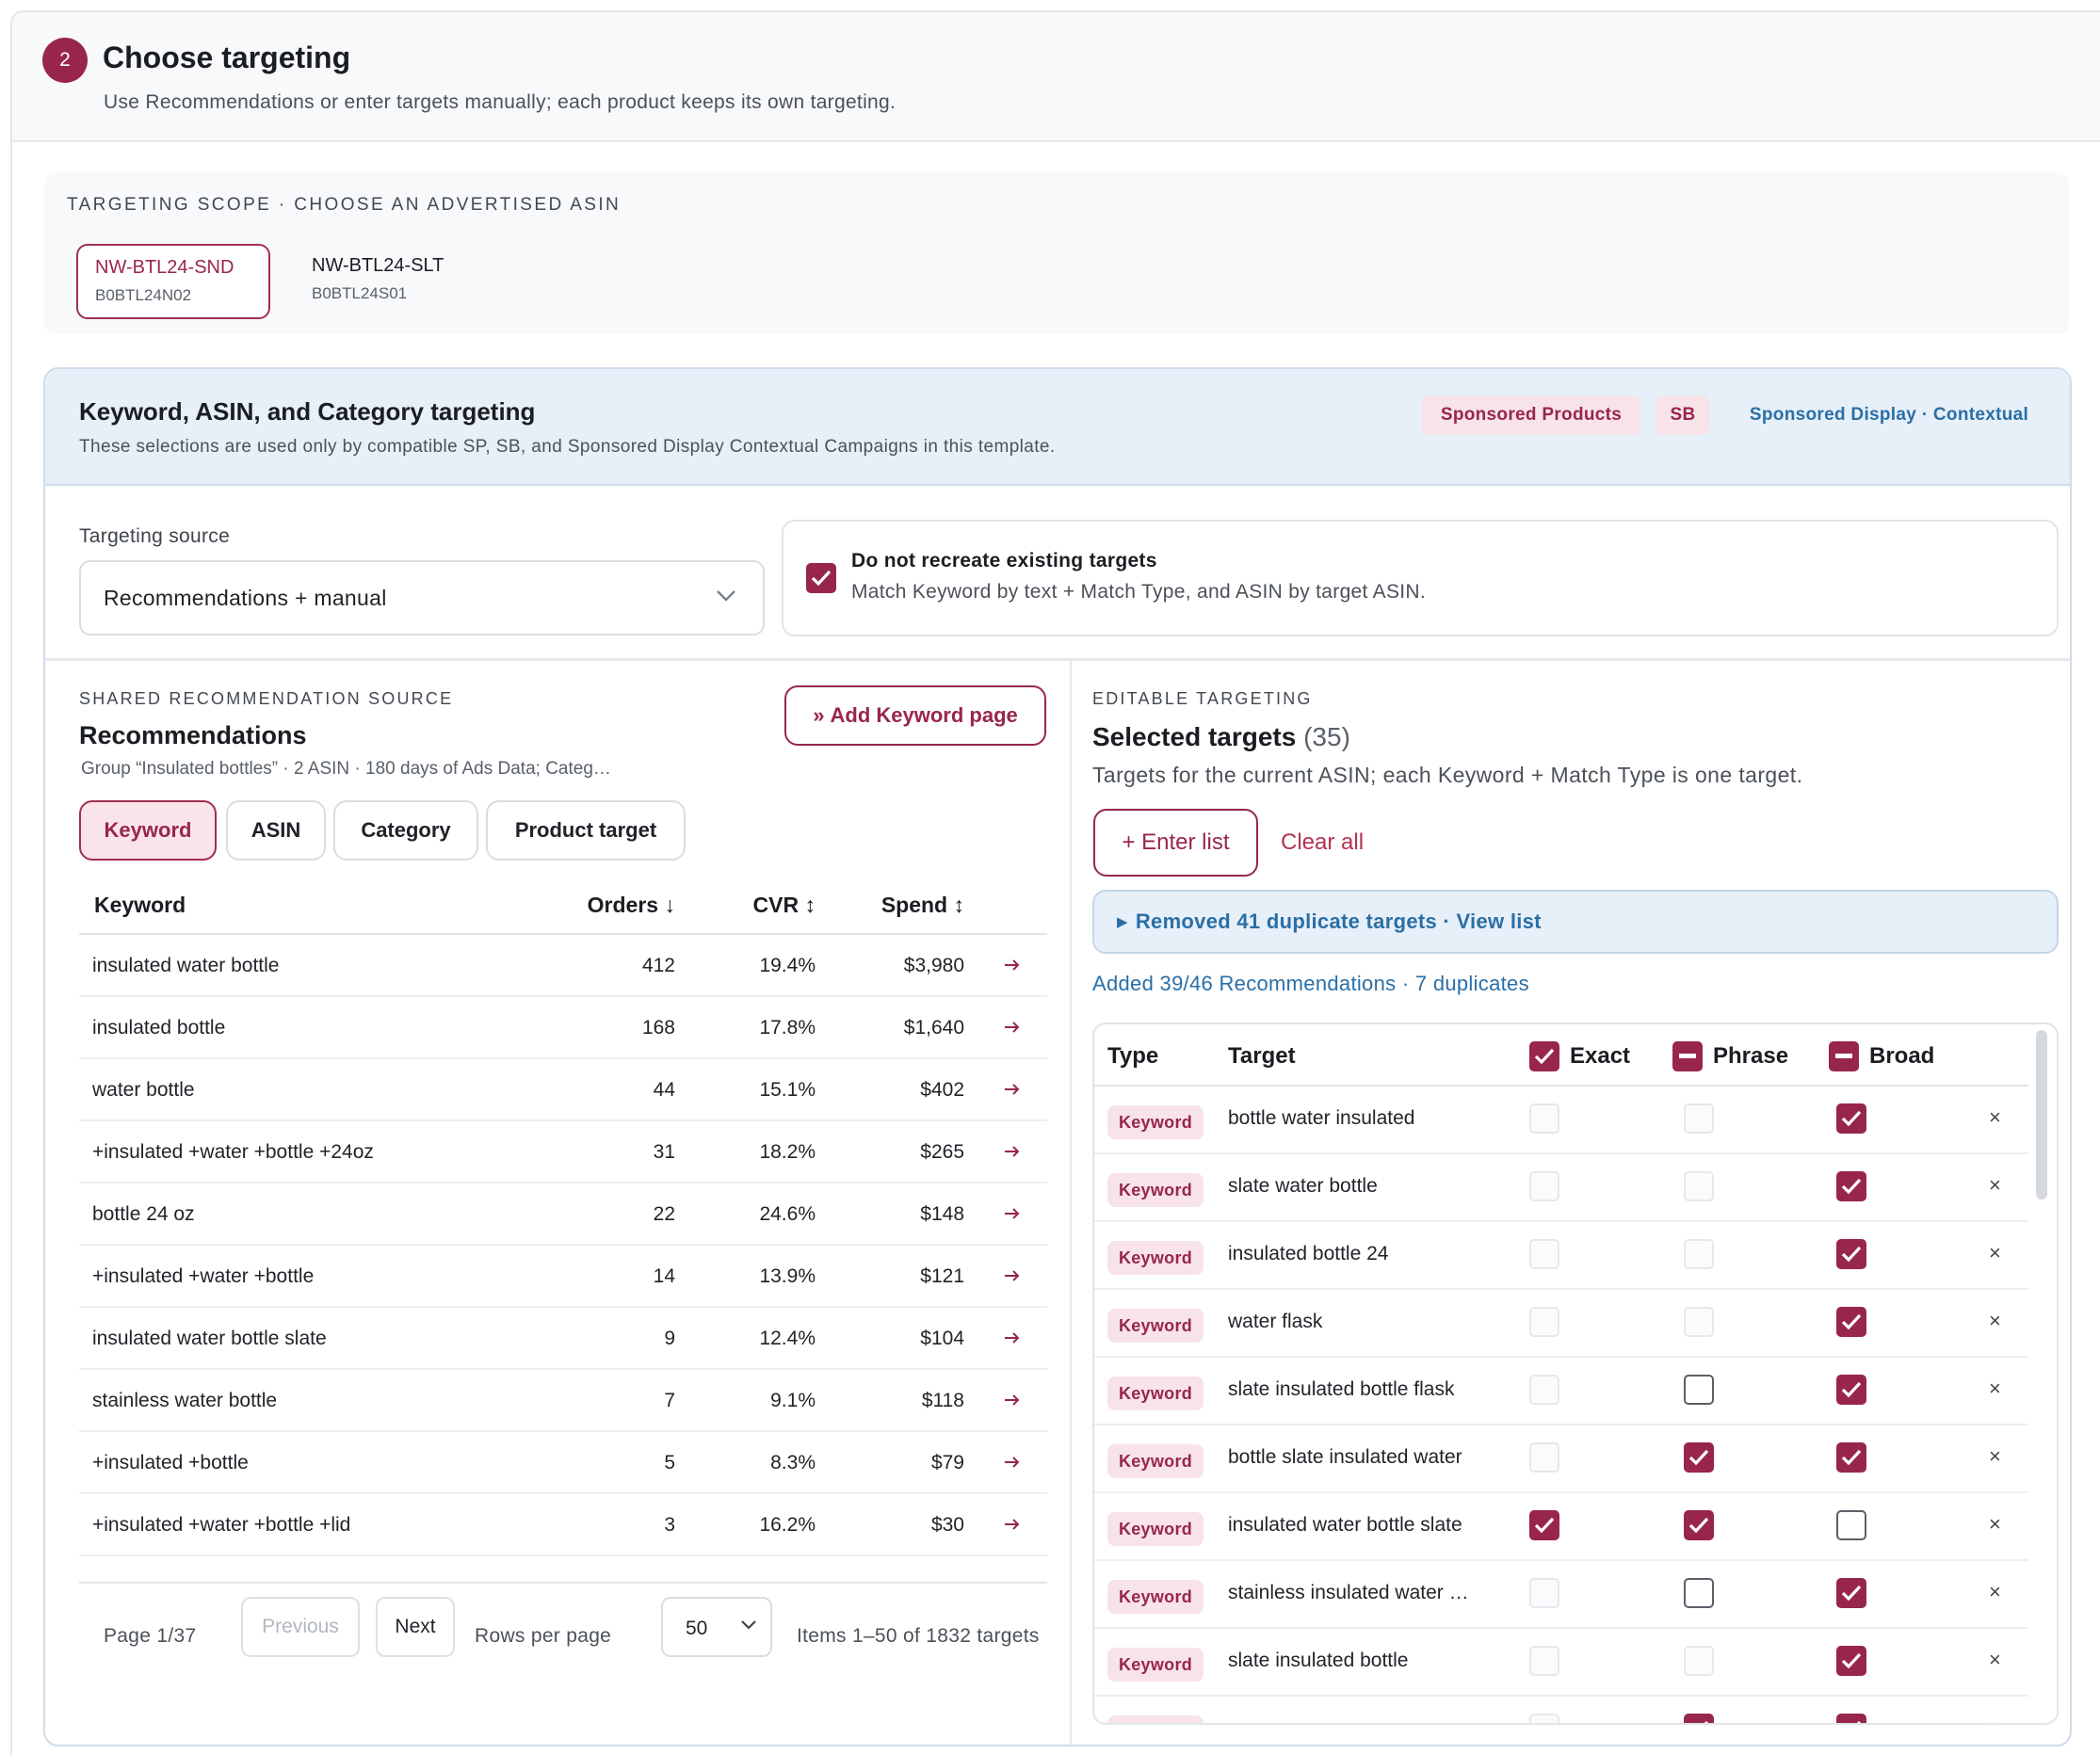 The image size is (2100, 1755). What do you see at coordinates (563, 905) in the screenshot?
I see `recommendations-table-header: Keyword Orders ↓ CVR ↕ Spend ↕` at bounding box center [563, 905].